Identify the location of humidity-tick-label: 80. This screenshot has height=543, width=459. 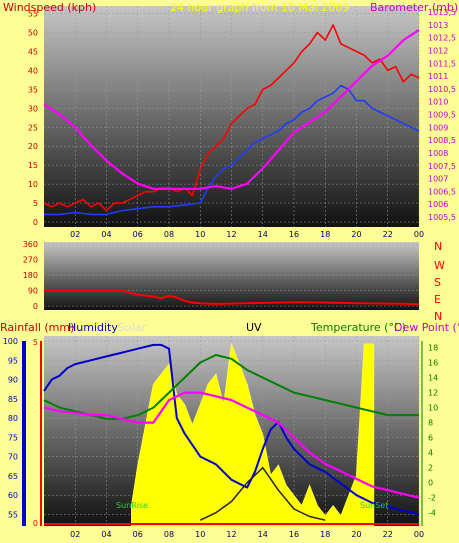
(13, 418).